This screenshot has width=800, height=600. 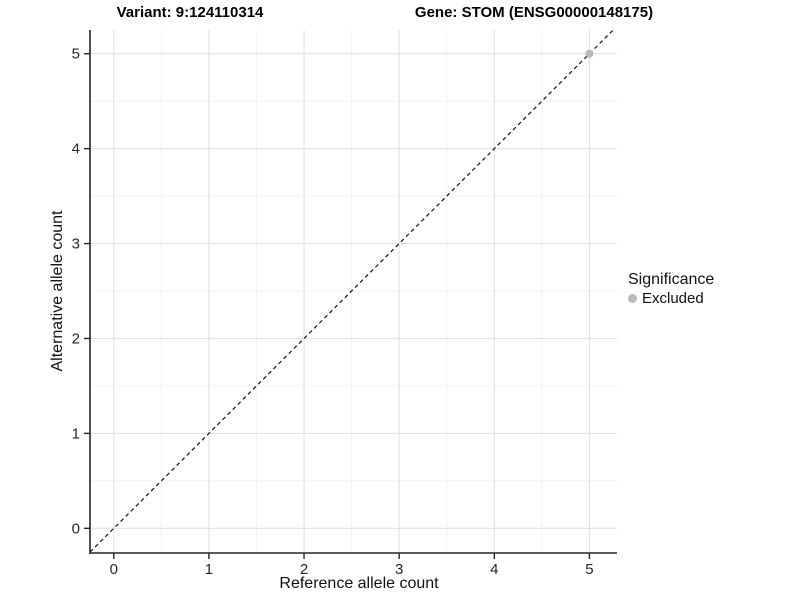 I want to click on legend-item-excluded: Excluded, so click(x=671, y=298).